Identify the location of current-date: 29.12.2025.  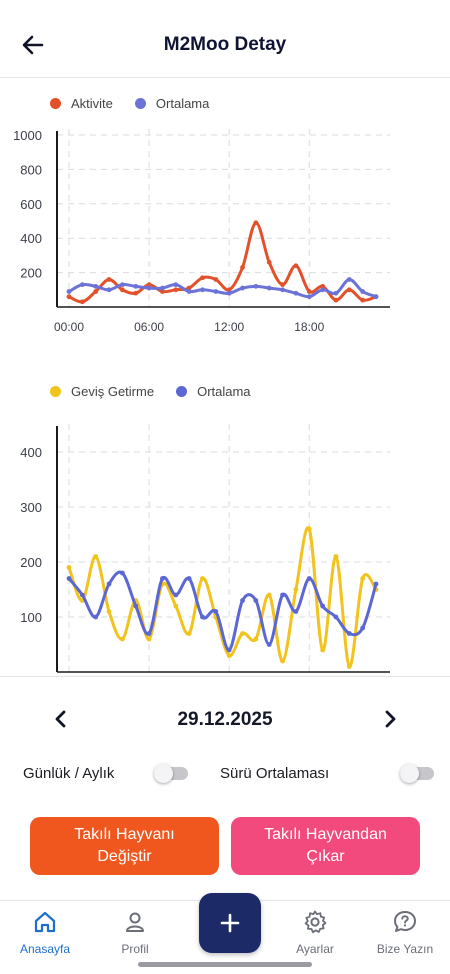
(225, 719).